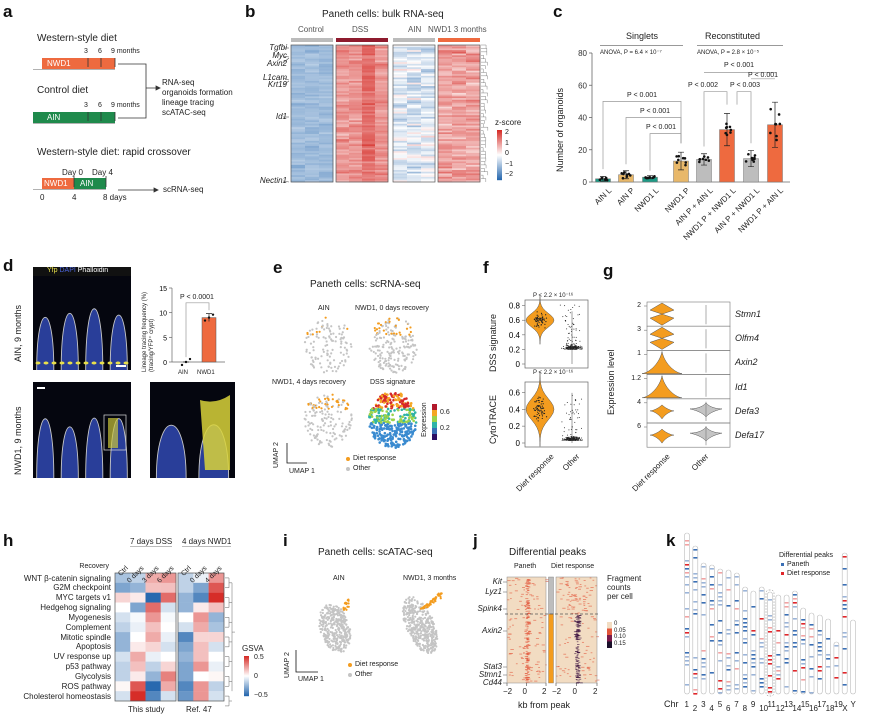  Describe the element at coordinates (125, 105) in the screenshot. I see `month-label: 9 months` at that location.